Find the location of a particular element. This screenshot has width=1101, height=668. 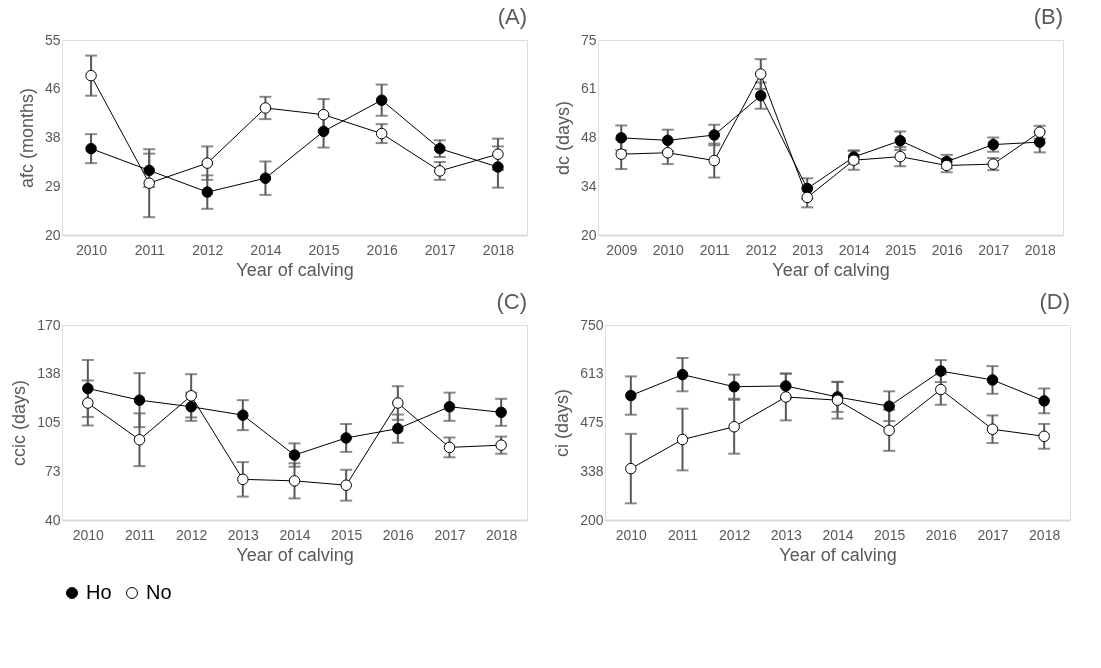

legend-label: Ho is located at coordinates (99, 592).